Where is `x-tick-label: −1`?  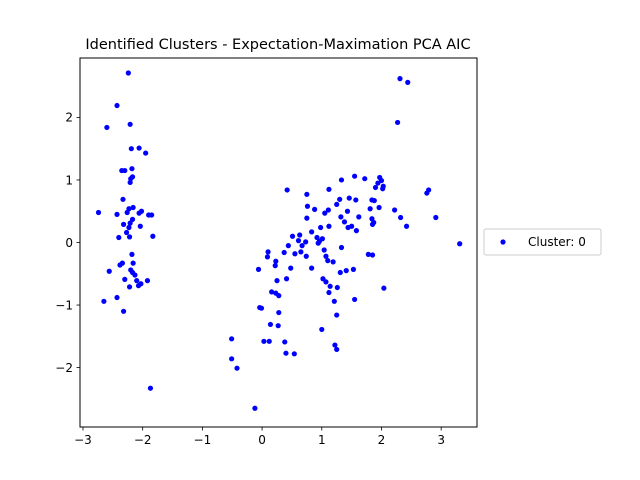
x-tick-label: −1 is located at coordinates (203, 440).